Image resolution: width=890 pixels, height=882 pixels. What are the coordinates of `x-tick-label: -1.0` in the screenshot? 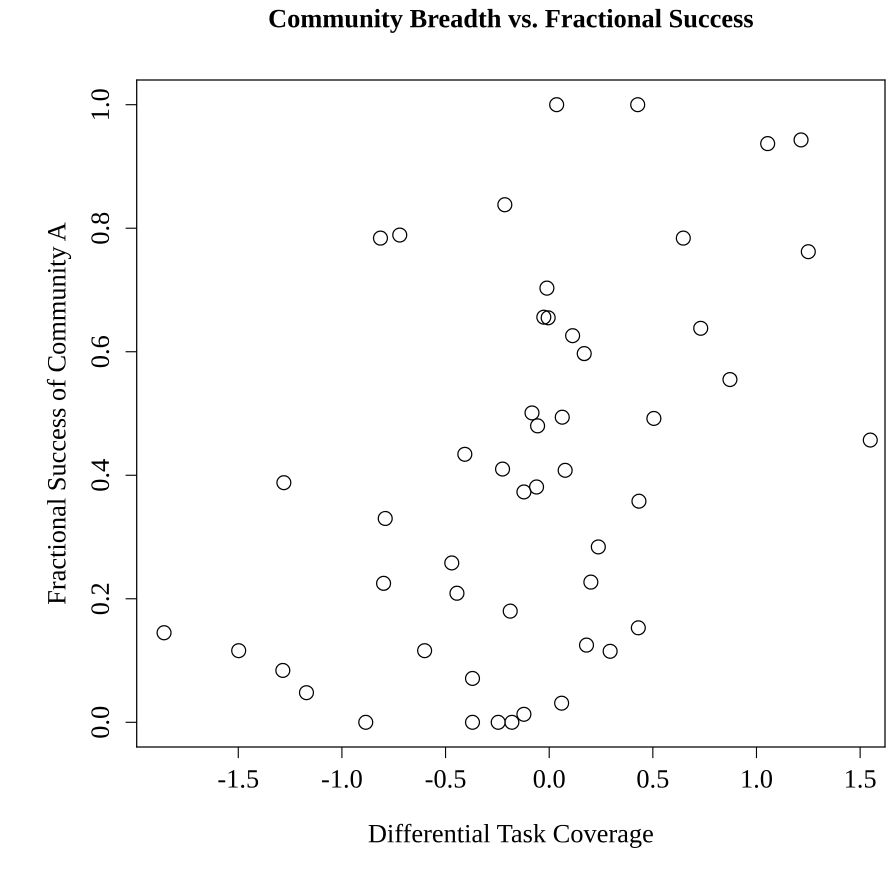 It's located at (342, 779).